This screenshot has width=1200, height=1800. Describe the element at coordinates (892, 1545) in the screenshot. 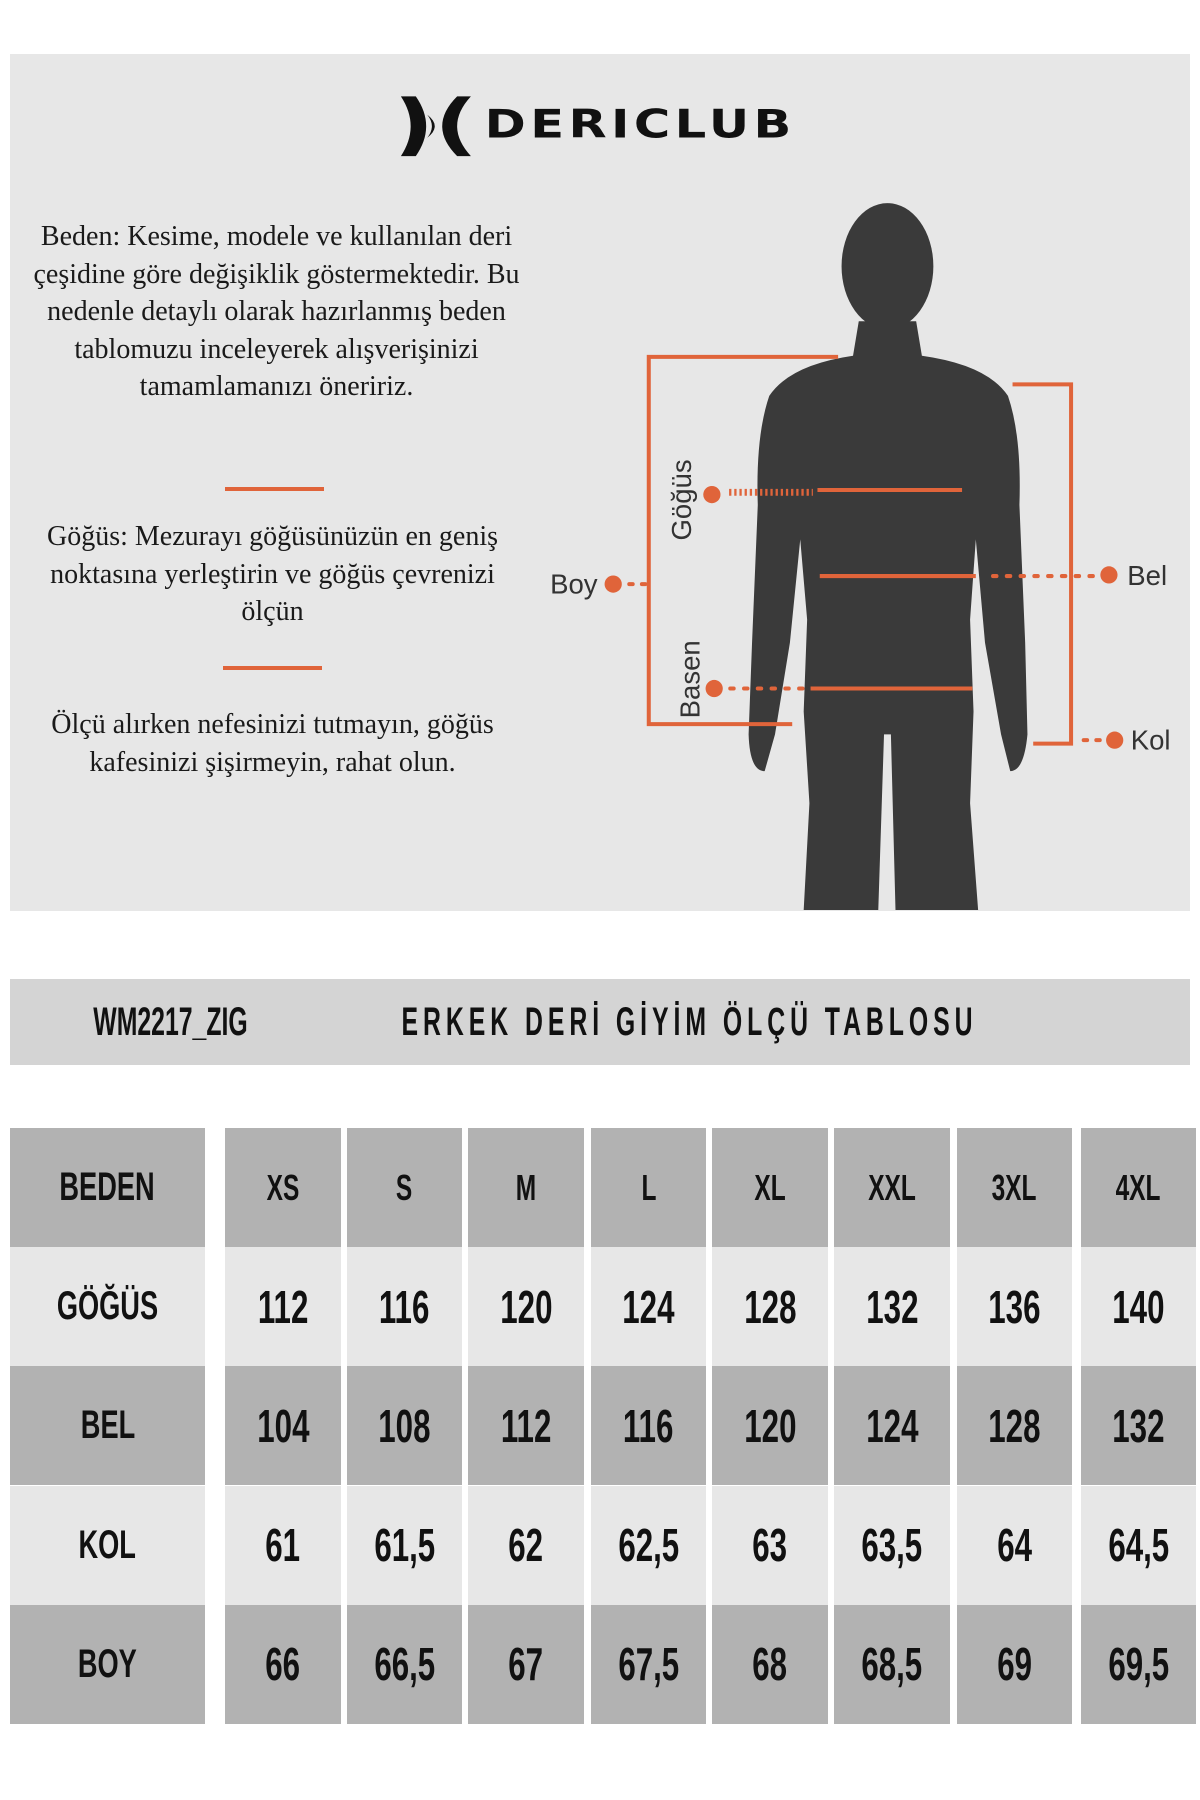

I see `table-cell: 63,5` at that location.